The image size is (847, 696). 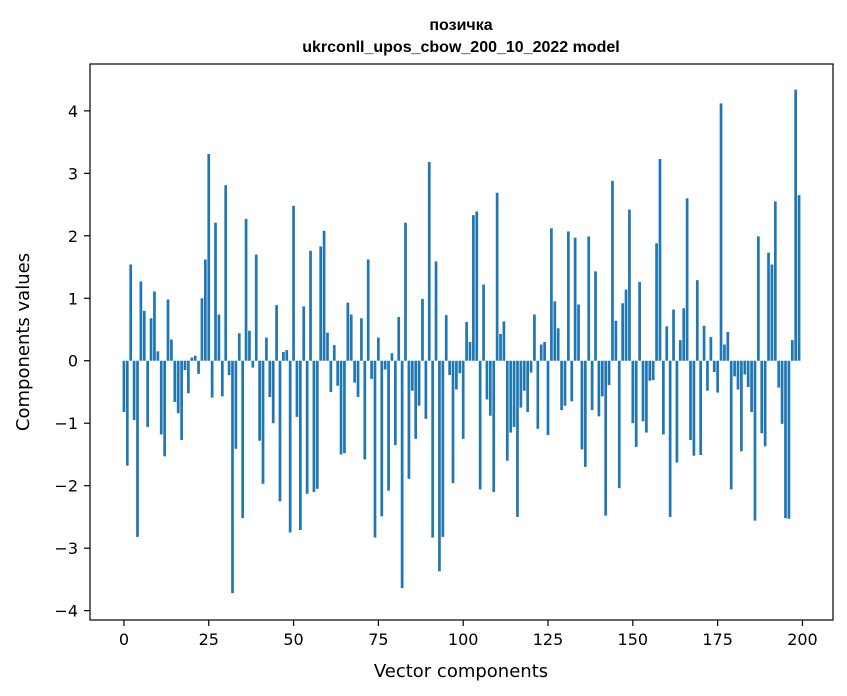 What do you see at coordinates (124, 639) in the screenshot?
I see `x-tick-label: 0` at bounding box center [124, 639].